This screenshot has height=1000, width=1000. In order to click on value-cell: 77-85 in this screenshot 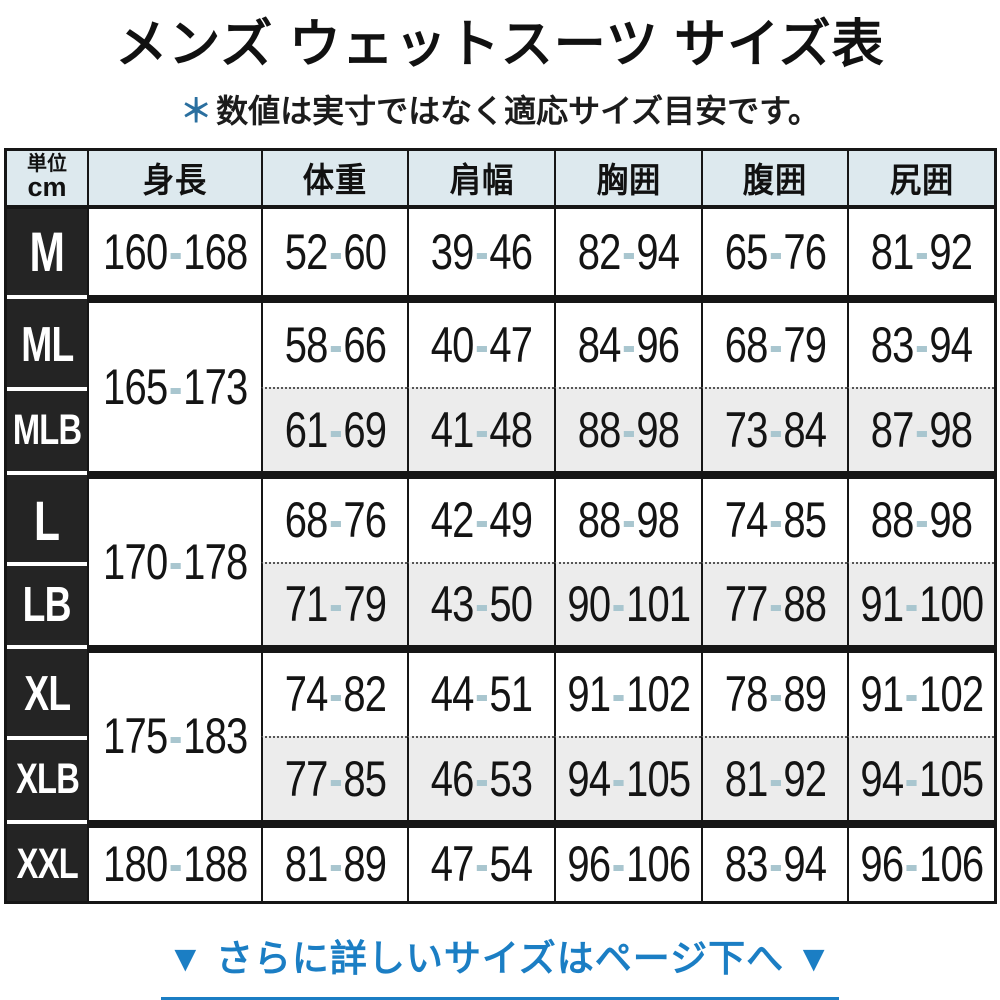, I will do `click(334, 777)`.